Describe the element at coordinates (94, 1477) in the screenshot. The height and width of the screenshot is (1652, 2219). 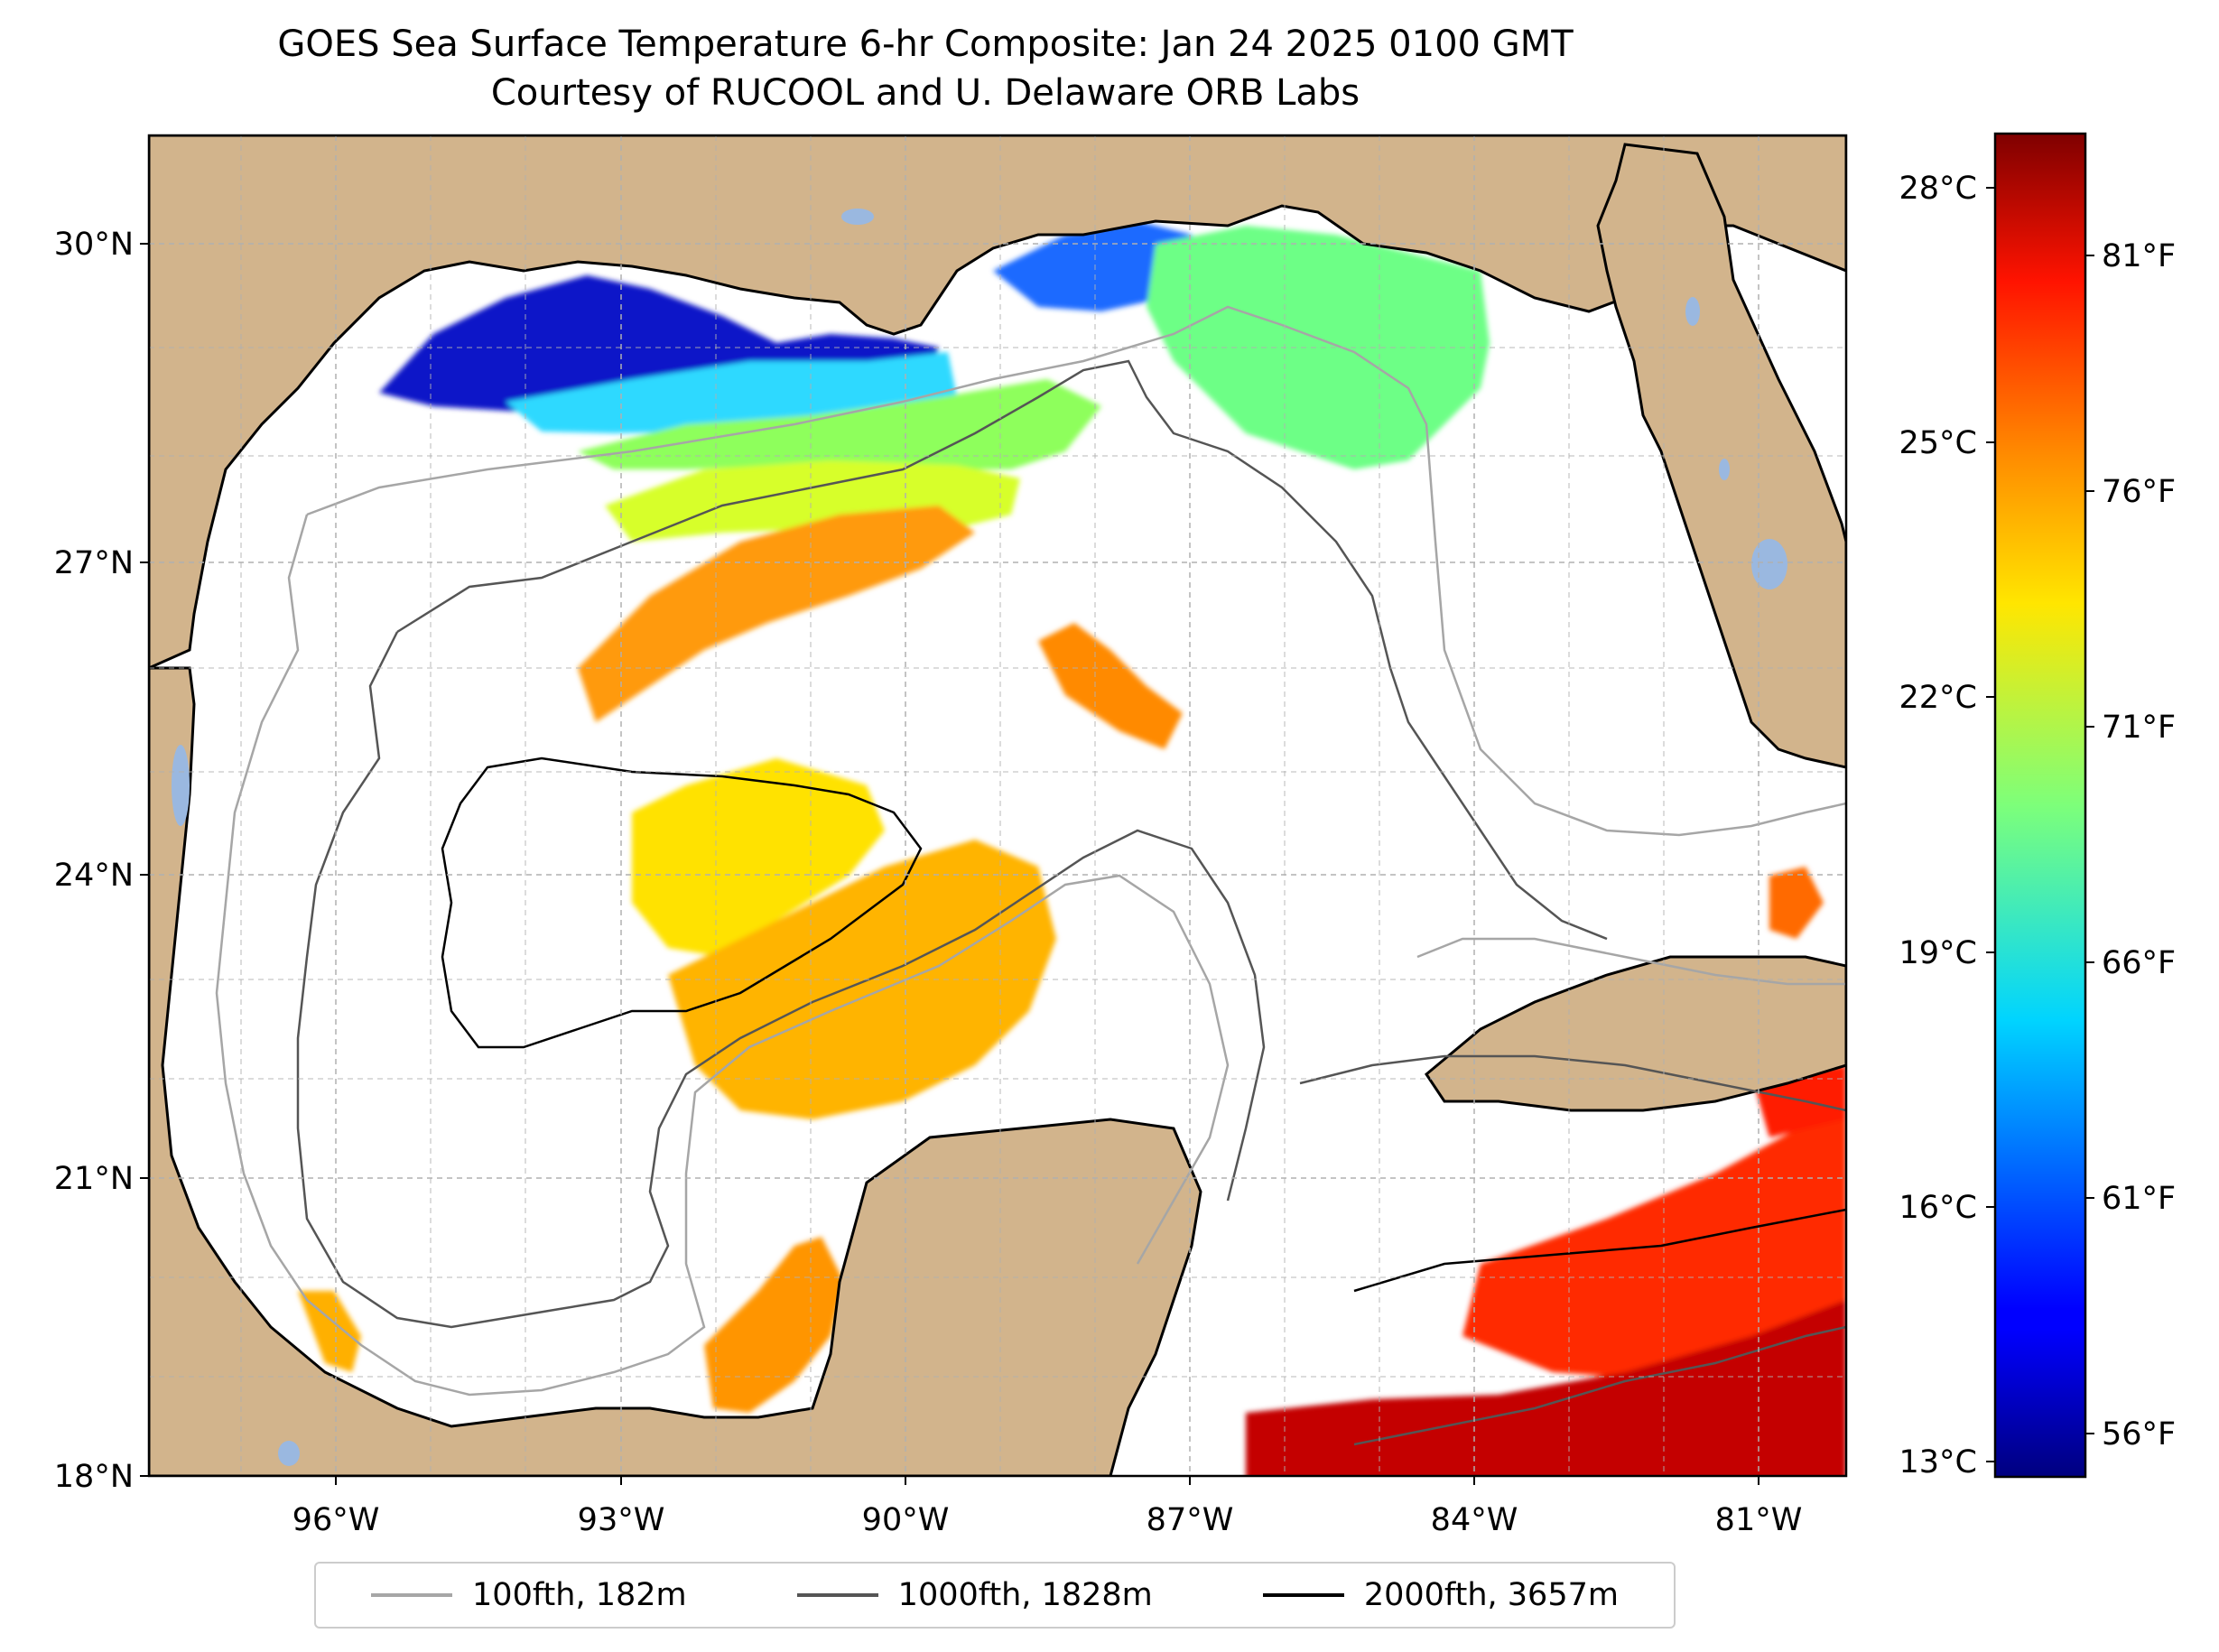
I see `lat-tick-label: 18°N` at that location.